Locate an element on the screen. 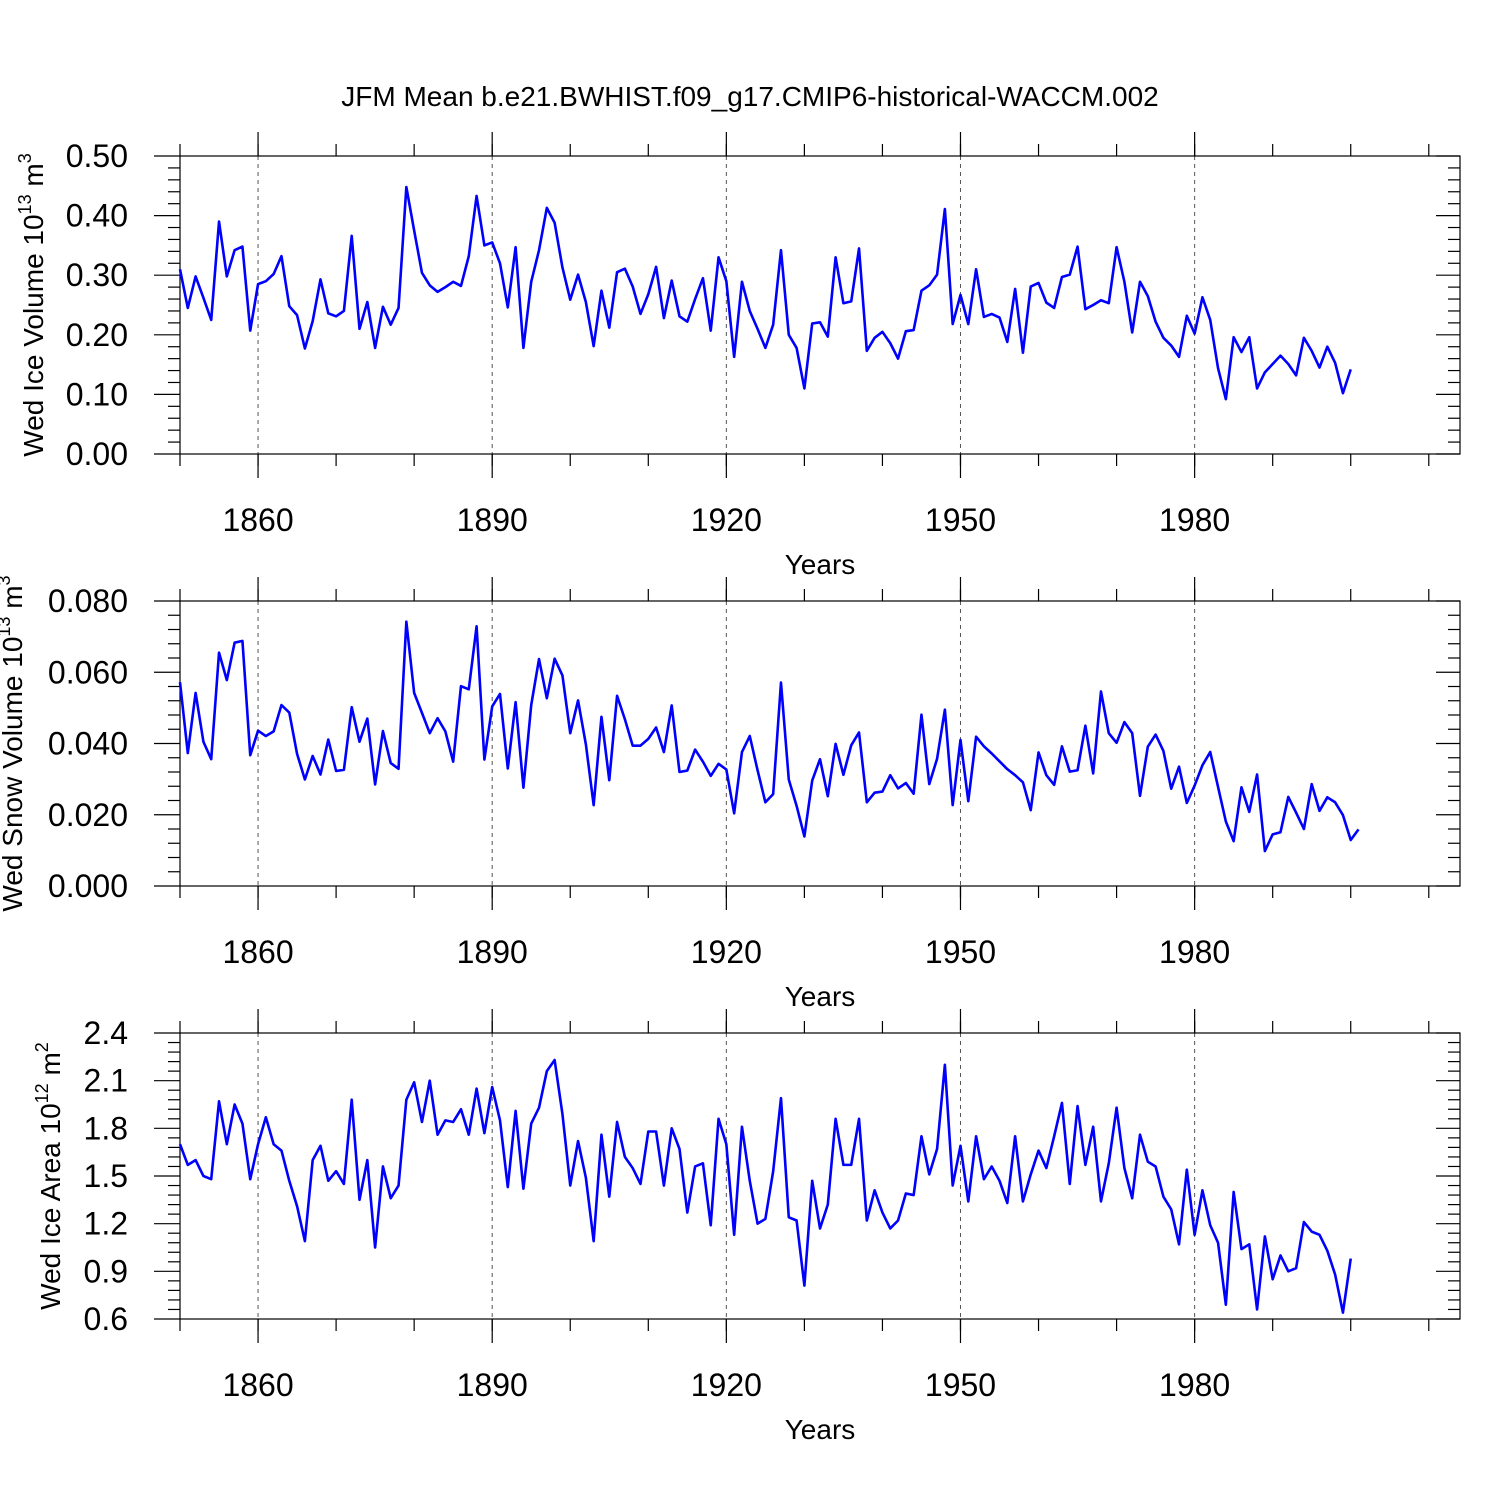 This screenshot has width=1500, height=1500. y-tick-label: 1.8 is located at coordinates (106, 1128).